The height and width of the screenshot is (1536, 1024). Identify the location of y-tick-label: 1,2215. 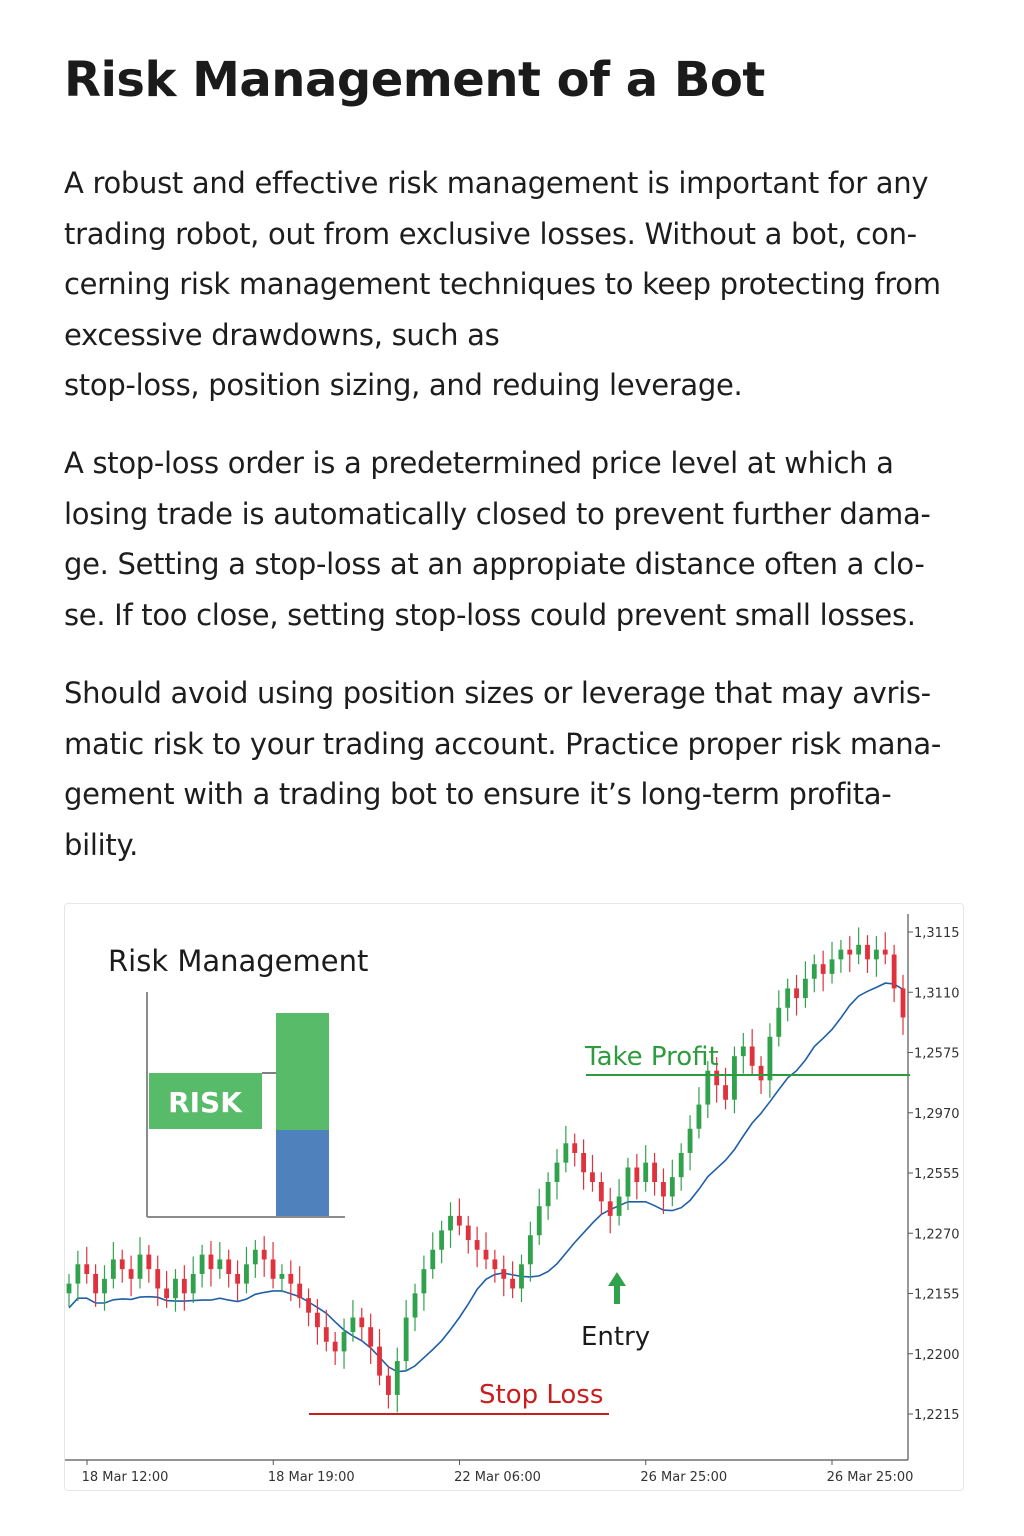
(937, 1415).